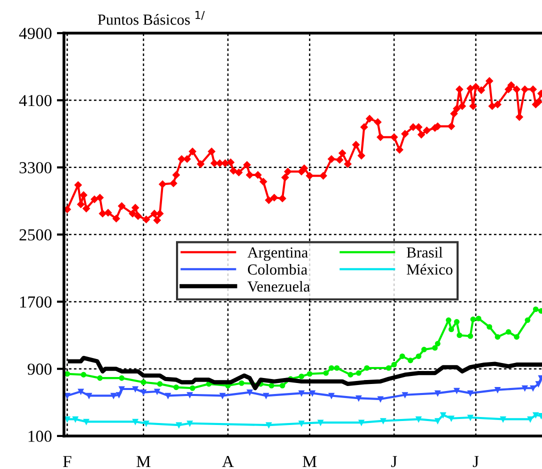 The image size is (542, 469). I want to click on y-tick-label: 2500, so click(36, 234).